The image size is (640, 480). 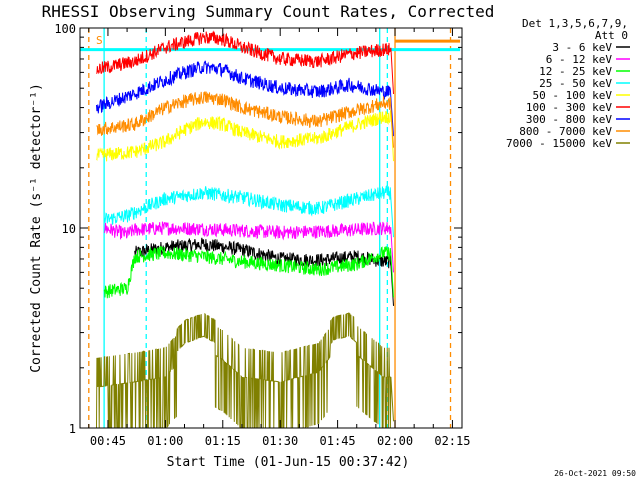 What do you see at coordinates (99, 40) in the screenshot?
I see `flag-label: S` at bounding box center [99, 40].